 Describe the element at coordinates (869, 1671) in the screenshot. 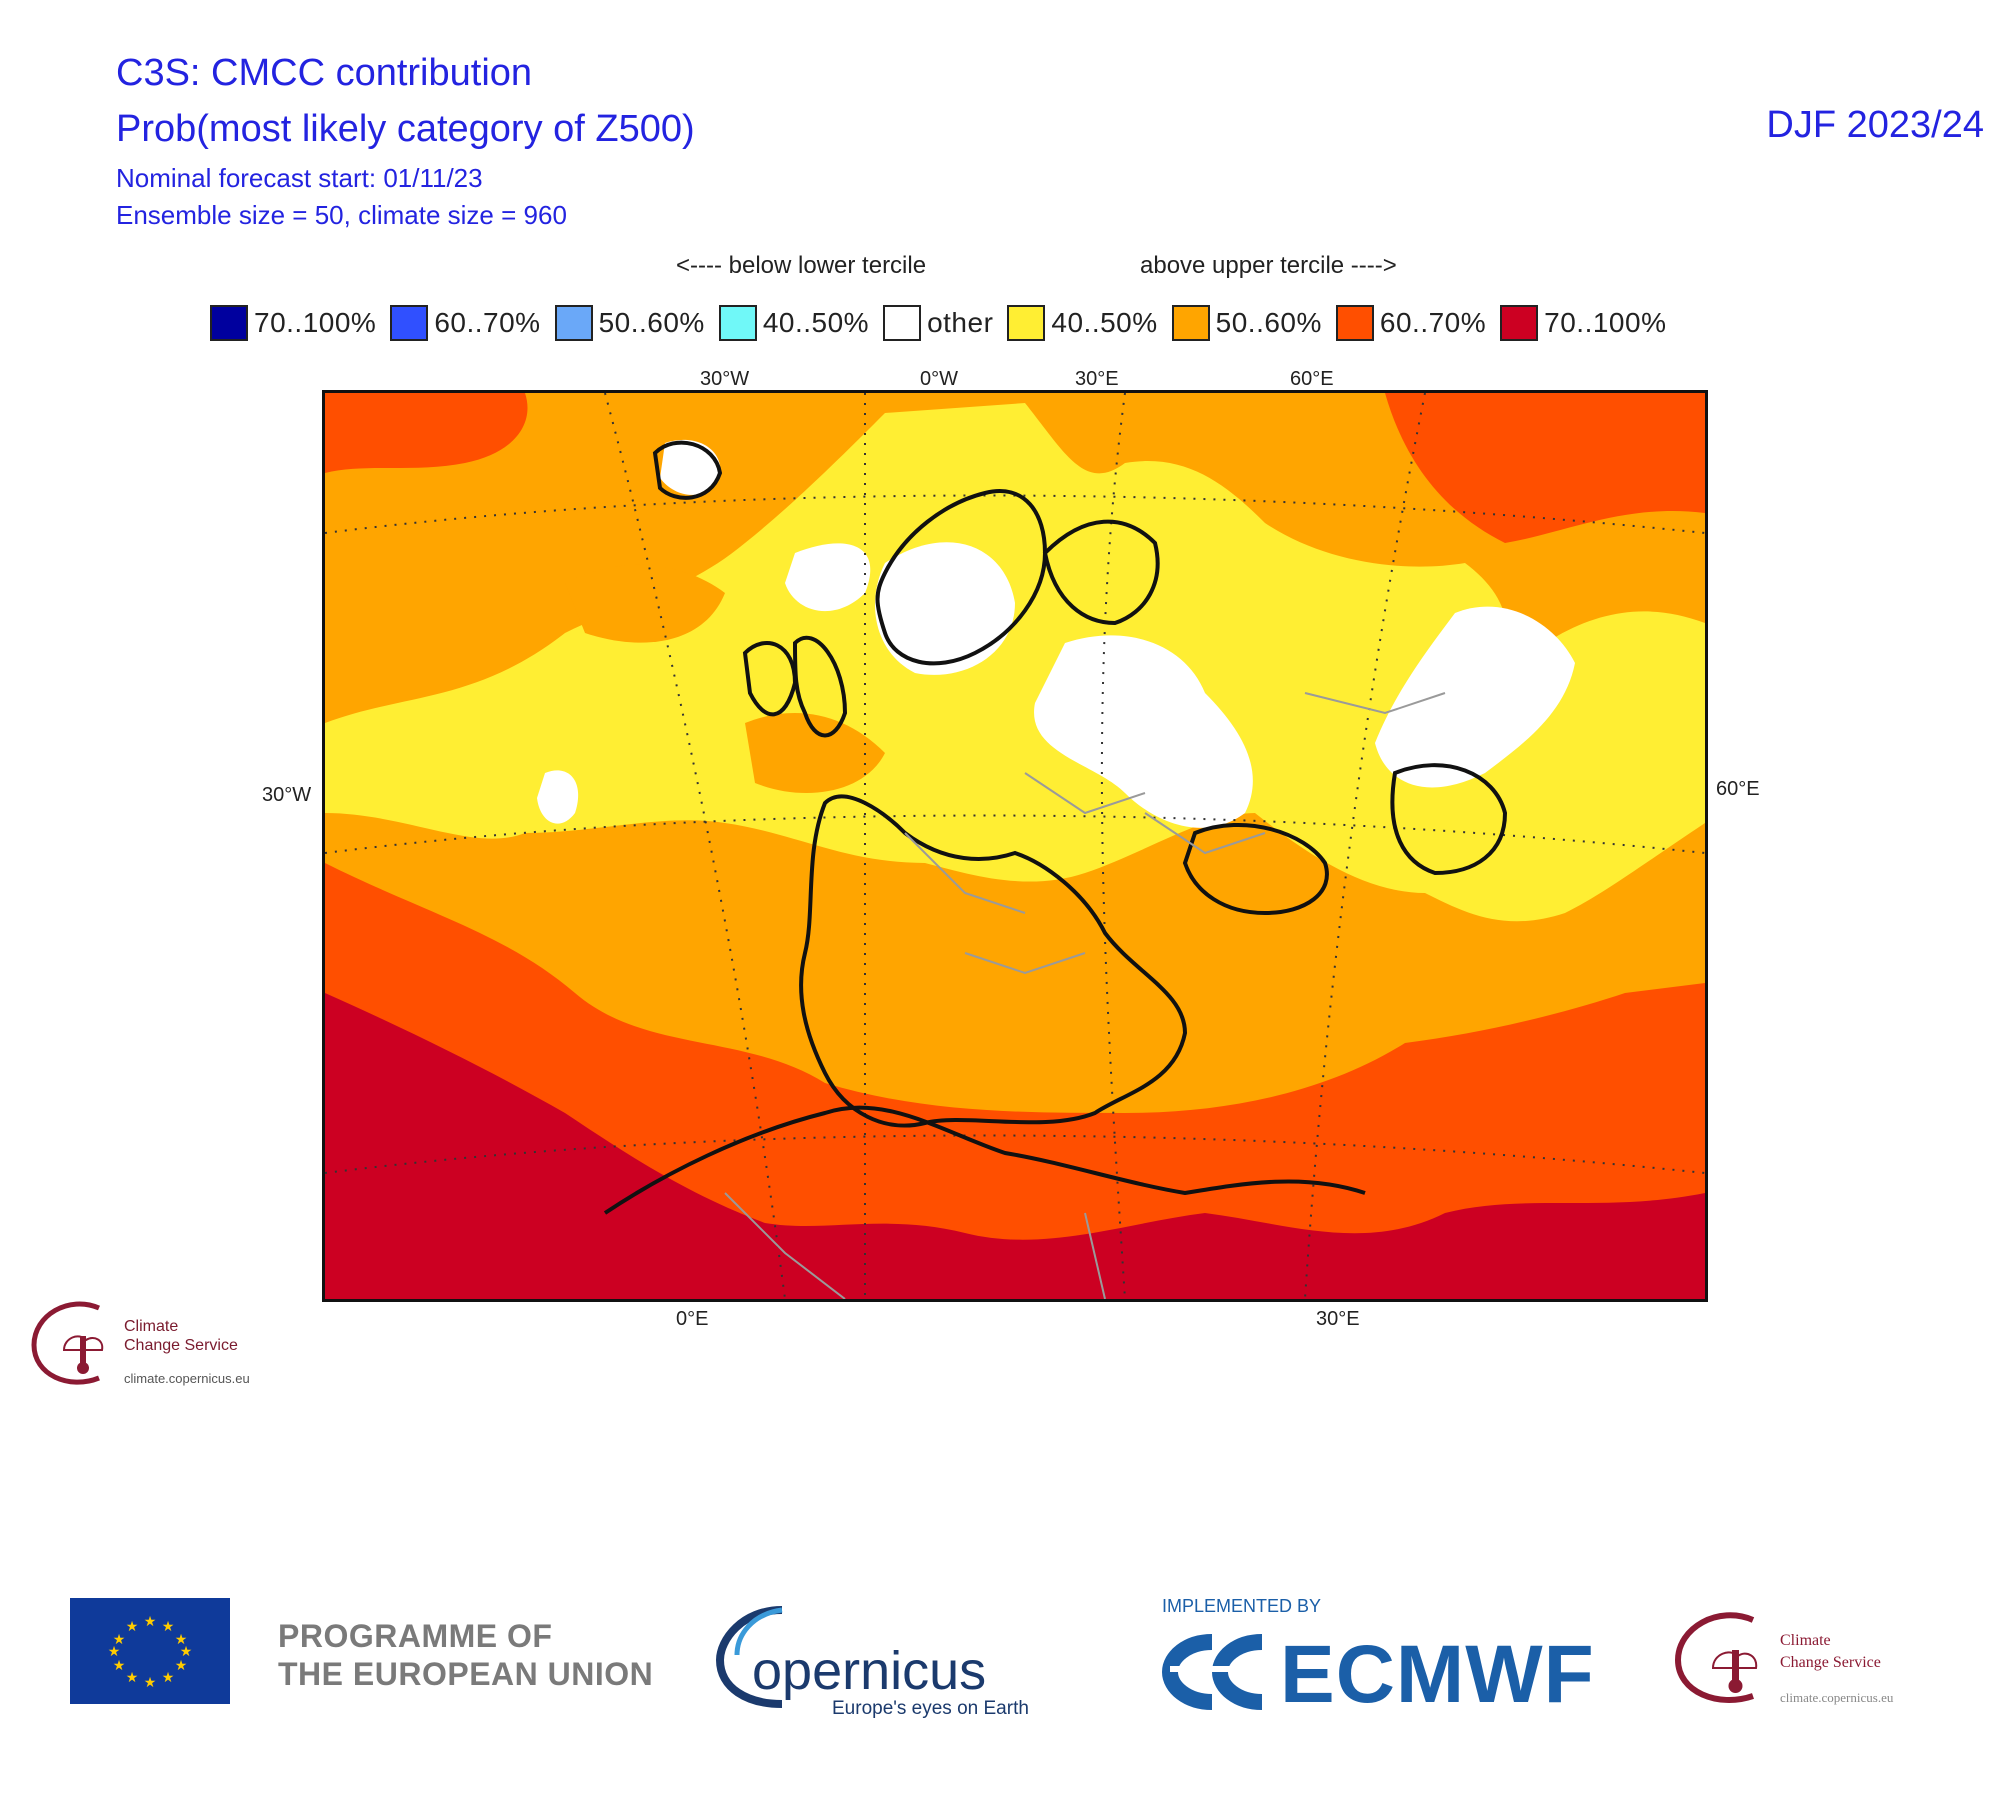

I see `copernicus-name: opernicus` at that location.